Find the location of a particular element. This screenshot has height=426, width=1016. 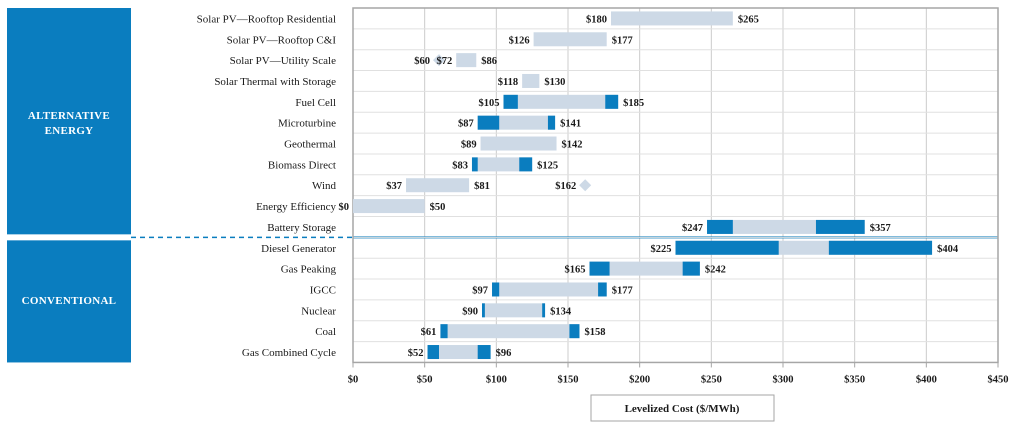

x-axis-title-box: Levelized Cost ($/MWh) is located at coordinates (682, 408).